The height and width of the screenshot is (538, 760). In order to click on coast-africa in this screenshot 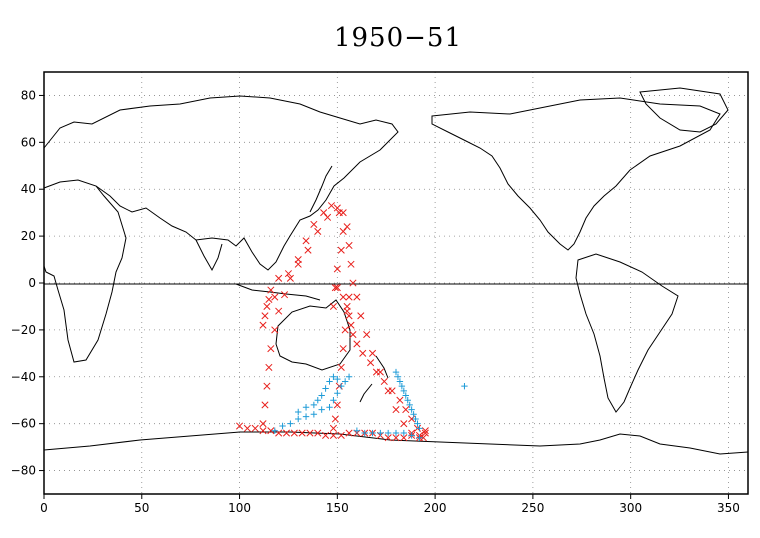, I will do `click(85, 271)`.